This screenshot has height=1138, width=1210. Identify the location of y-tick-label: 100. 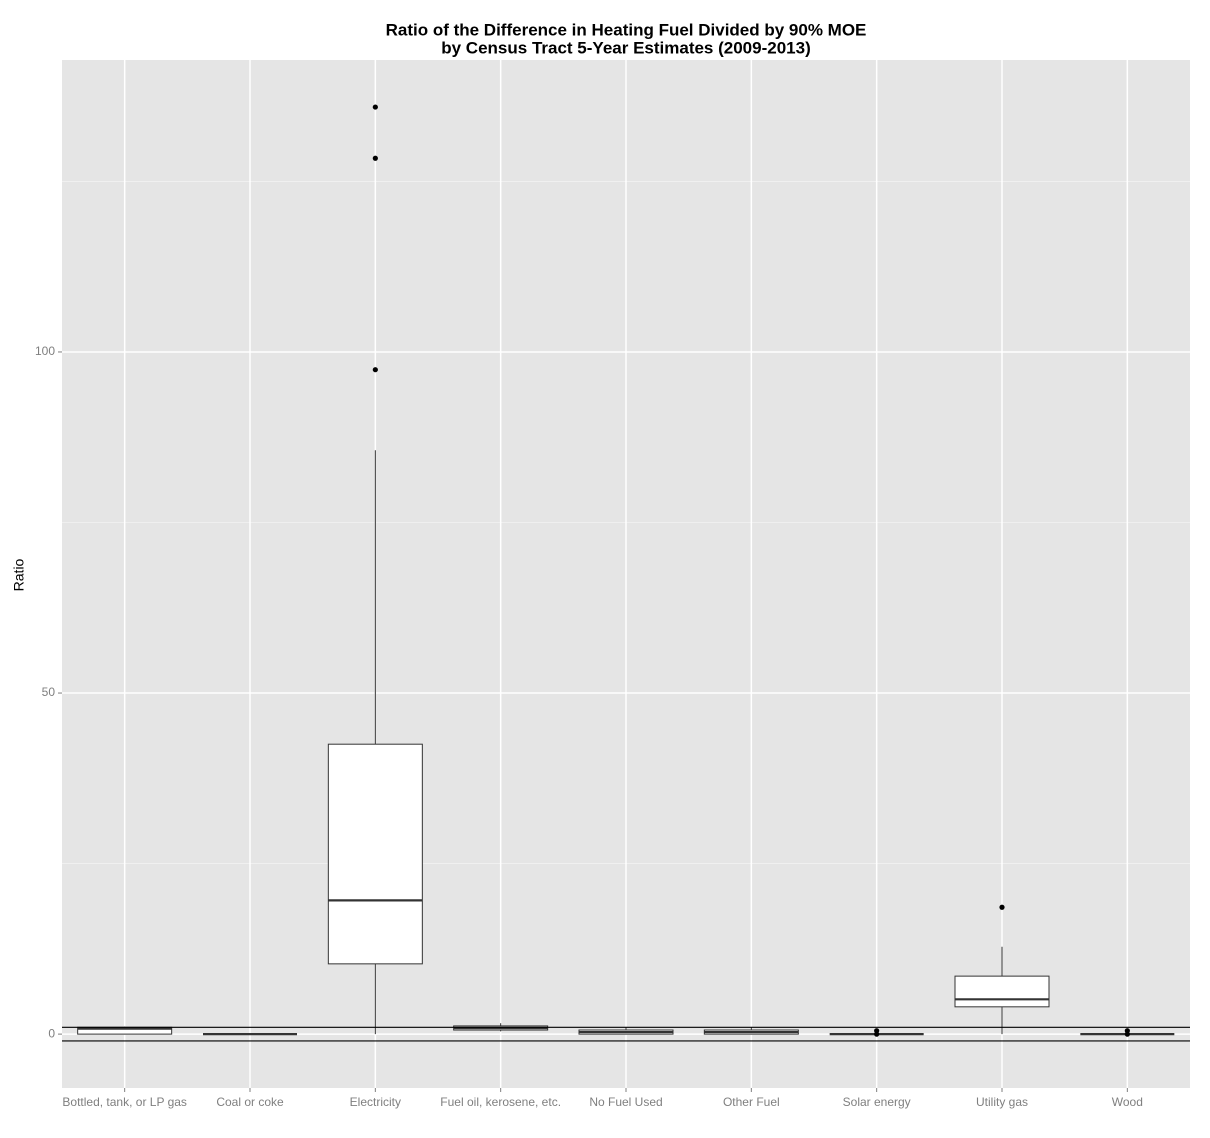
(45, 351).